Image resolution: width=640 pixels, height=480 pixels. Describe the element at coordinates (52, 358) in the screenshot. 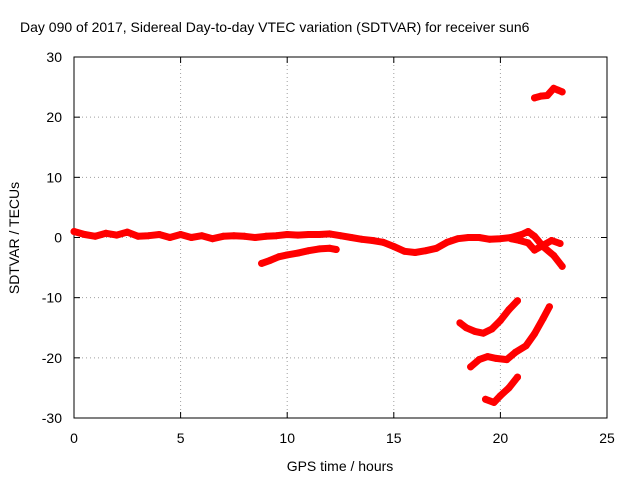

I see `y-tick-label: -20` at that location.